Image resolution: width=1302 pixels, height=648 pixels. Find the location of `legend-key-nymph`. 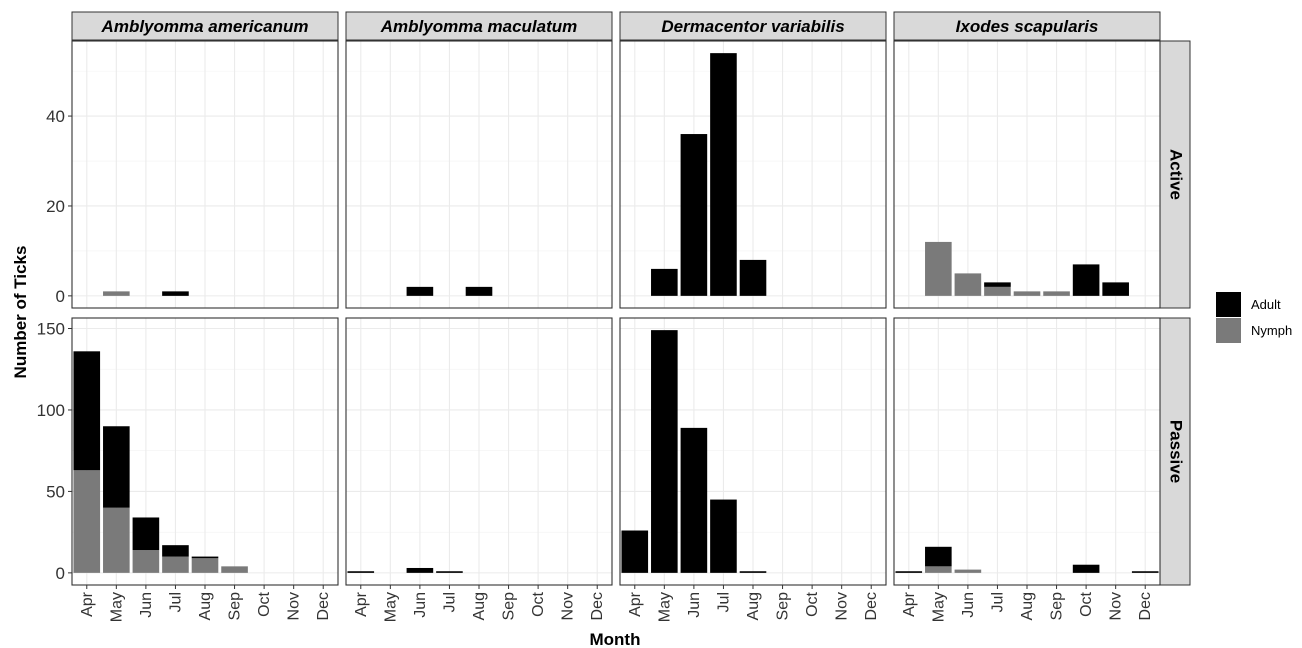

legend-key-nymph is located at coordinates (1228, 330).